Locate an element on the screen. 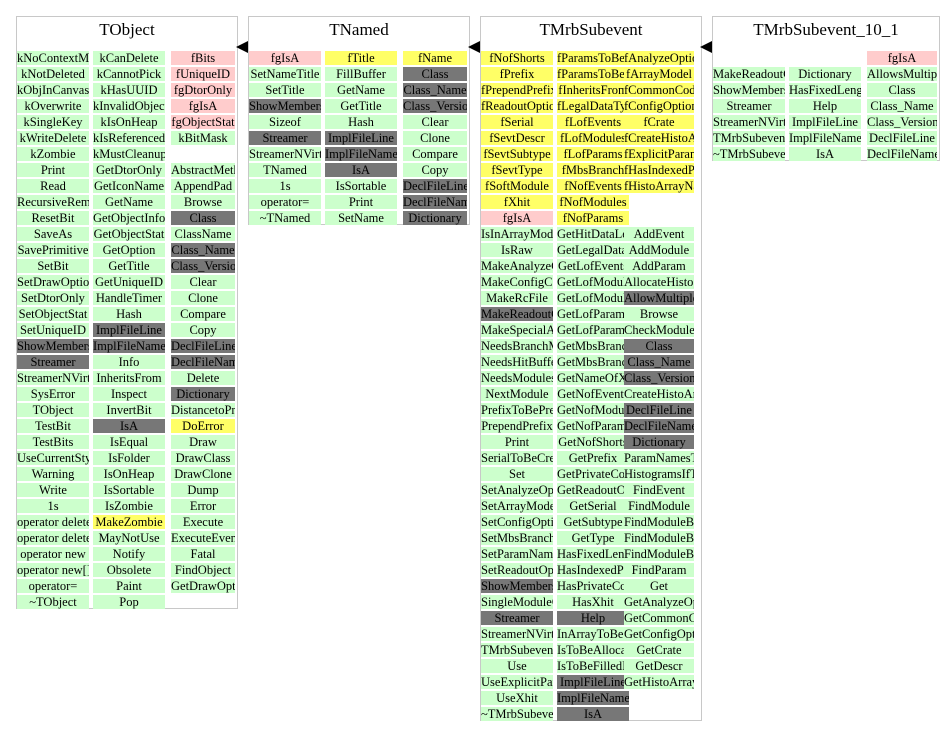  class-member: ExecuteEvent is located at coordinates (203, 538).